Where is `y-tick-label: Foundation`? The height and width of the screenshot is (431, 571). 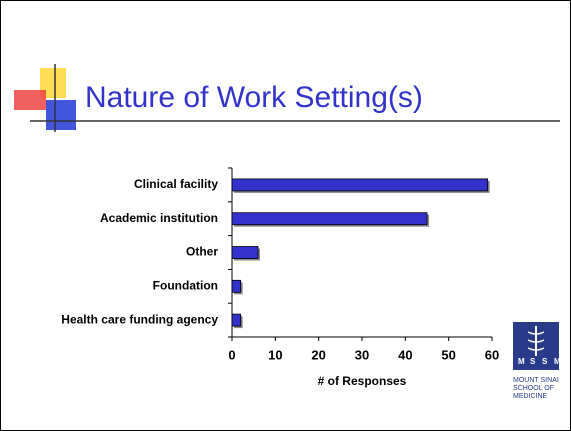
y-tick-label: Foundation is located at coordinates (185, 285).